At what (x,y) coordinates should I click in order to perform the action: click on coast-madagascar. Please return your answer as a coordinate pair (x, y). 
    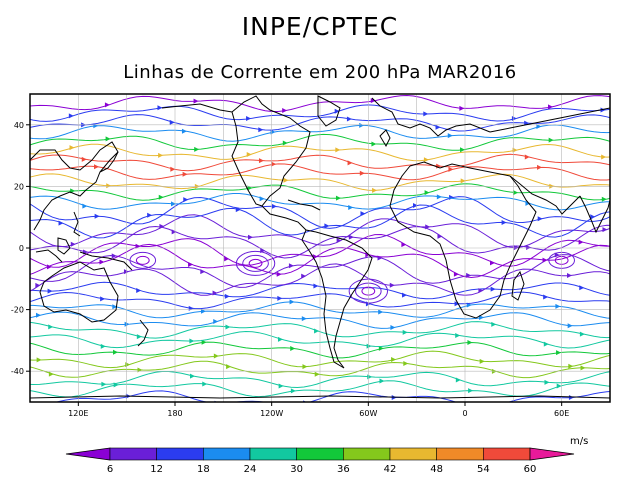
    Looking at the image, I should click on (518, 285).